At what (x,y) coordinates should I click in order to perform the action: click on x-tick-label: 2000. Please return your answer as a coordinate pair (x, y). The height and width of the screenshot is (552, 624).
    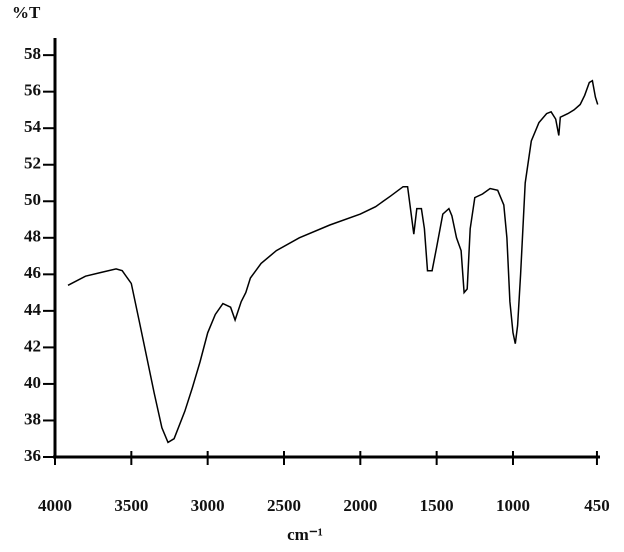
    Looking at the image, I should click on (360, 505).